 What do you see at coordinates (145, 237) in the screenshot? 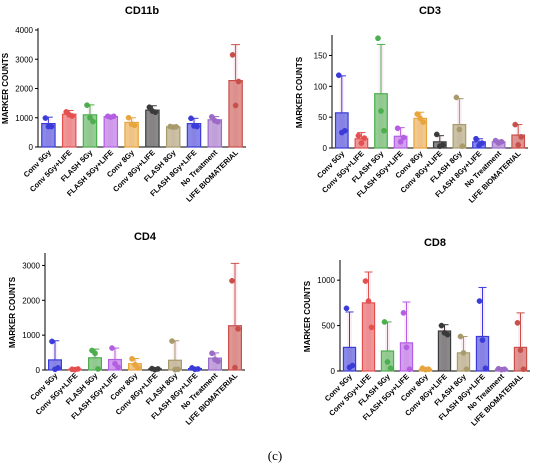
I see `chart-title: CD4` at bounding box center [145, 237].